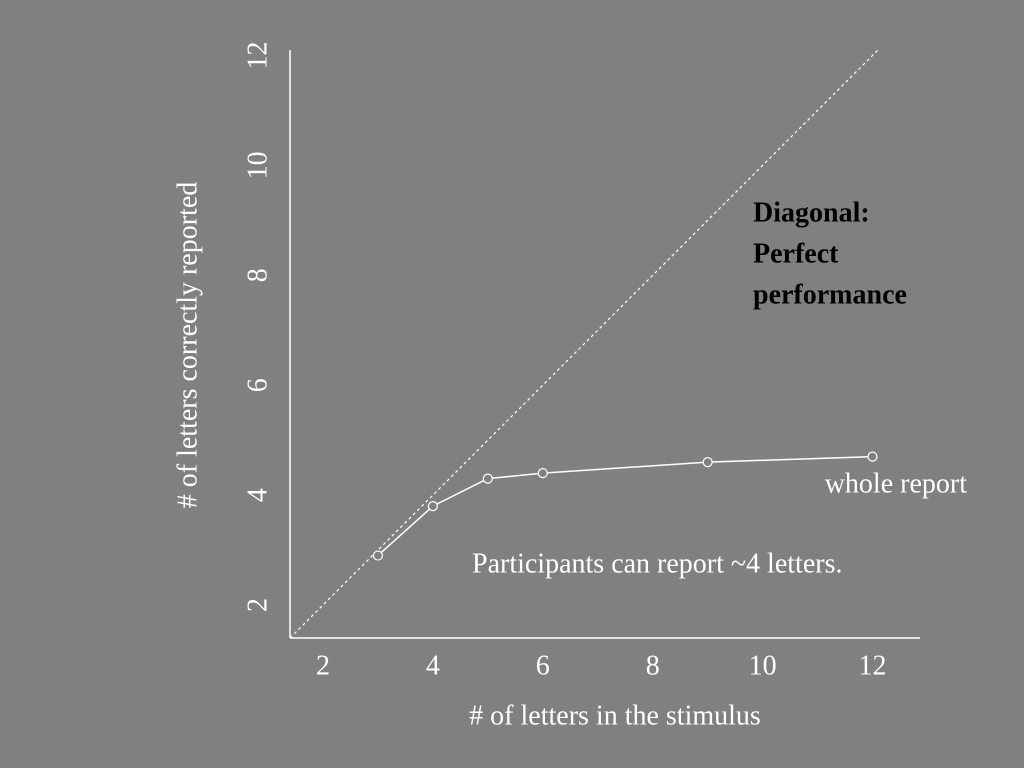  I want to click on y-tick-label: 2, so click(257, 605).